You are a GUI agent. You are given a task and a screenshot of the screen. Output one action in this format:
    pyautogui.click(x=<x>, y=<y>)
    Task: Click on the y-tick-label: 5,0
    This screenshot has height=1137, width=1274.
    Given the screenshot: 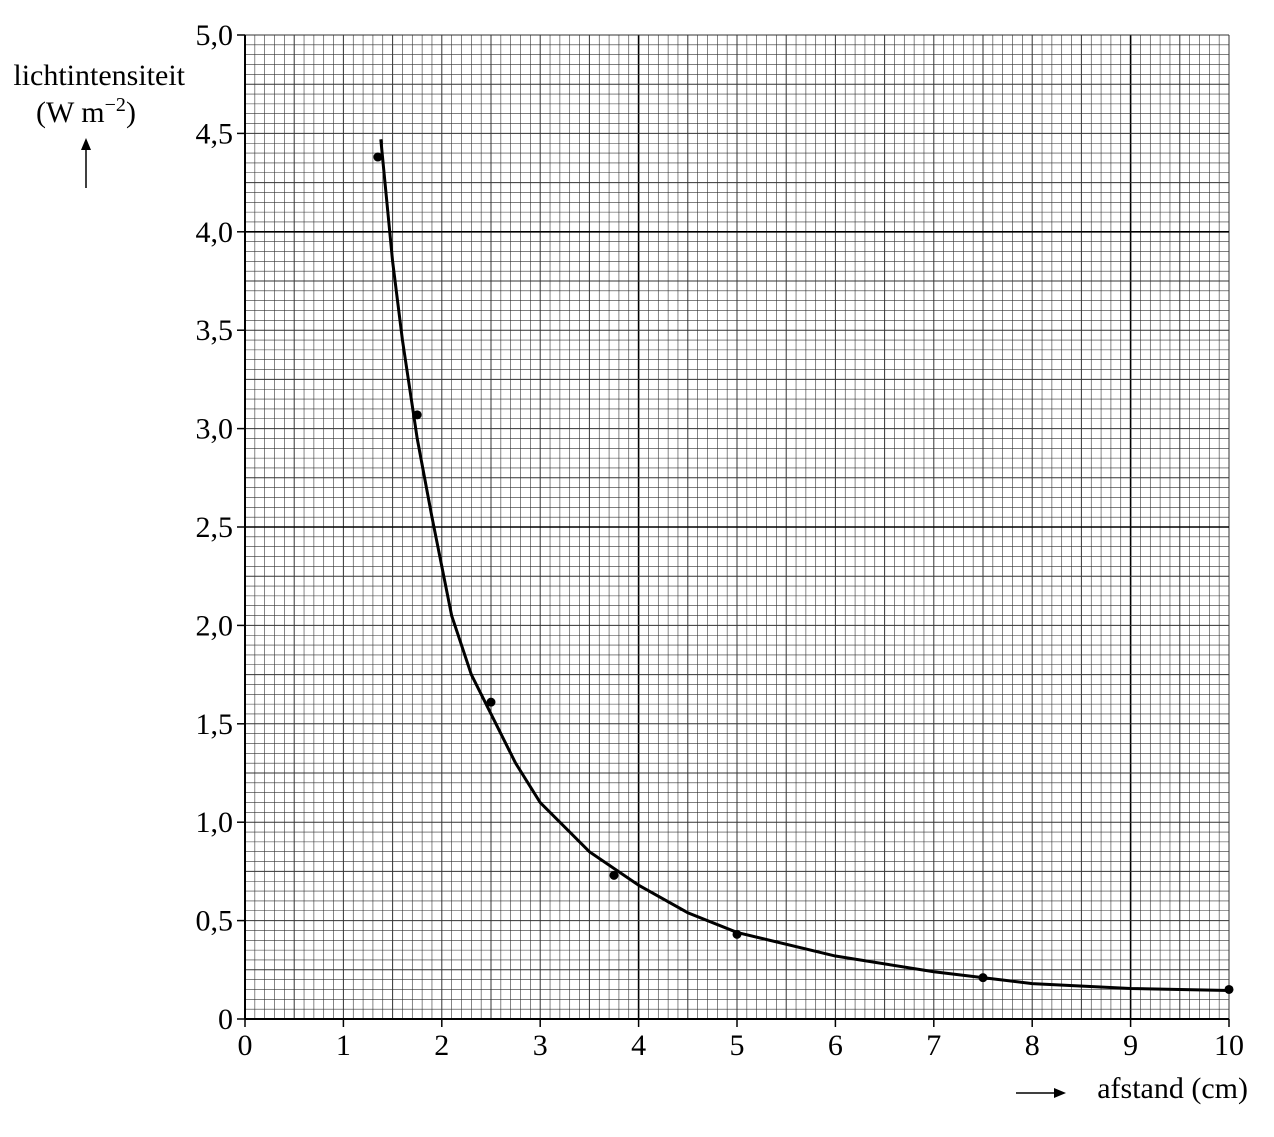 What is the action you would take?
    pyautogui.click(x=215, y=35)
    